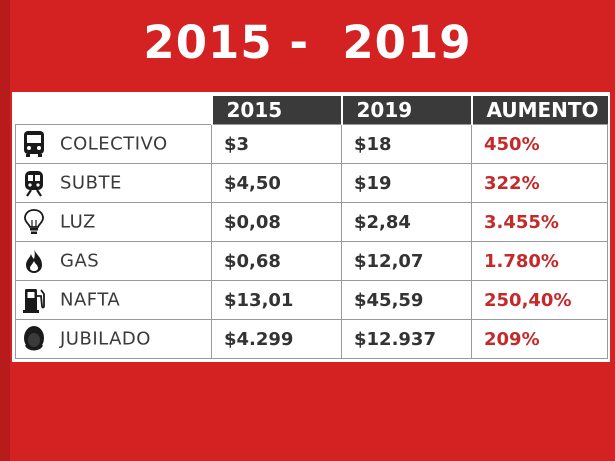 This screenshot has width=615, height=461. I want to click on table-row: SUBTE $4,50 $19 322%, so click(311, 183).